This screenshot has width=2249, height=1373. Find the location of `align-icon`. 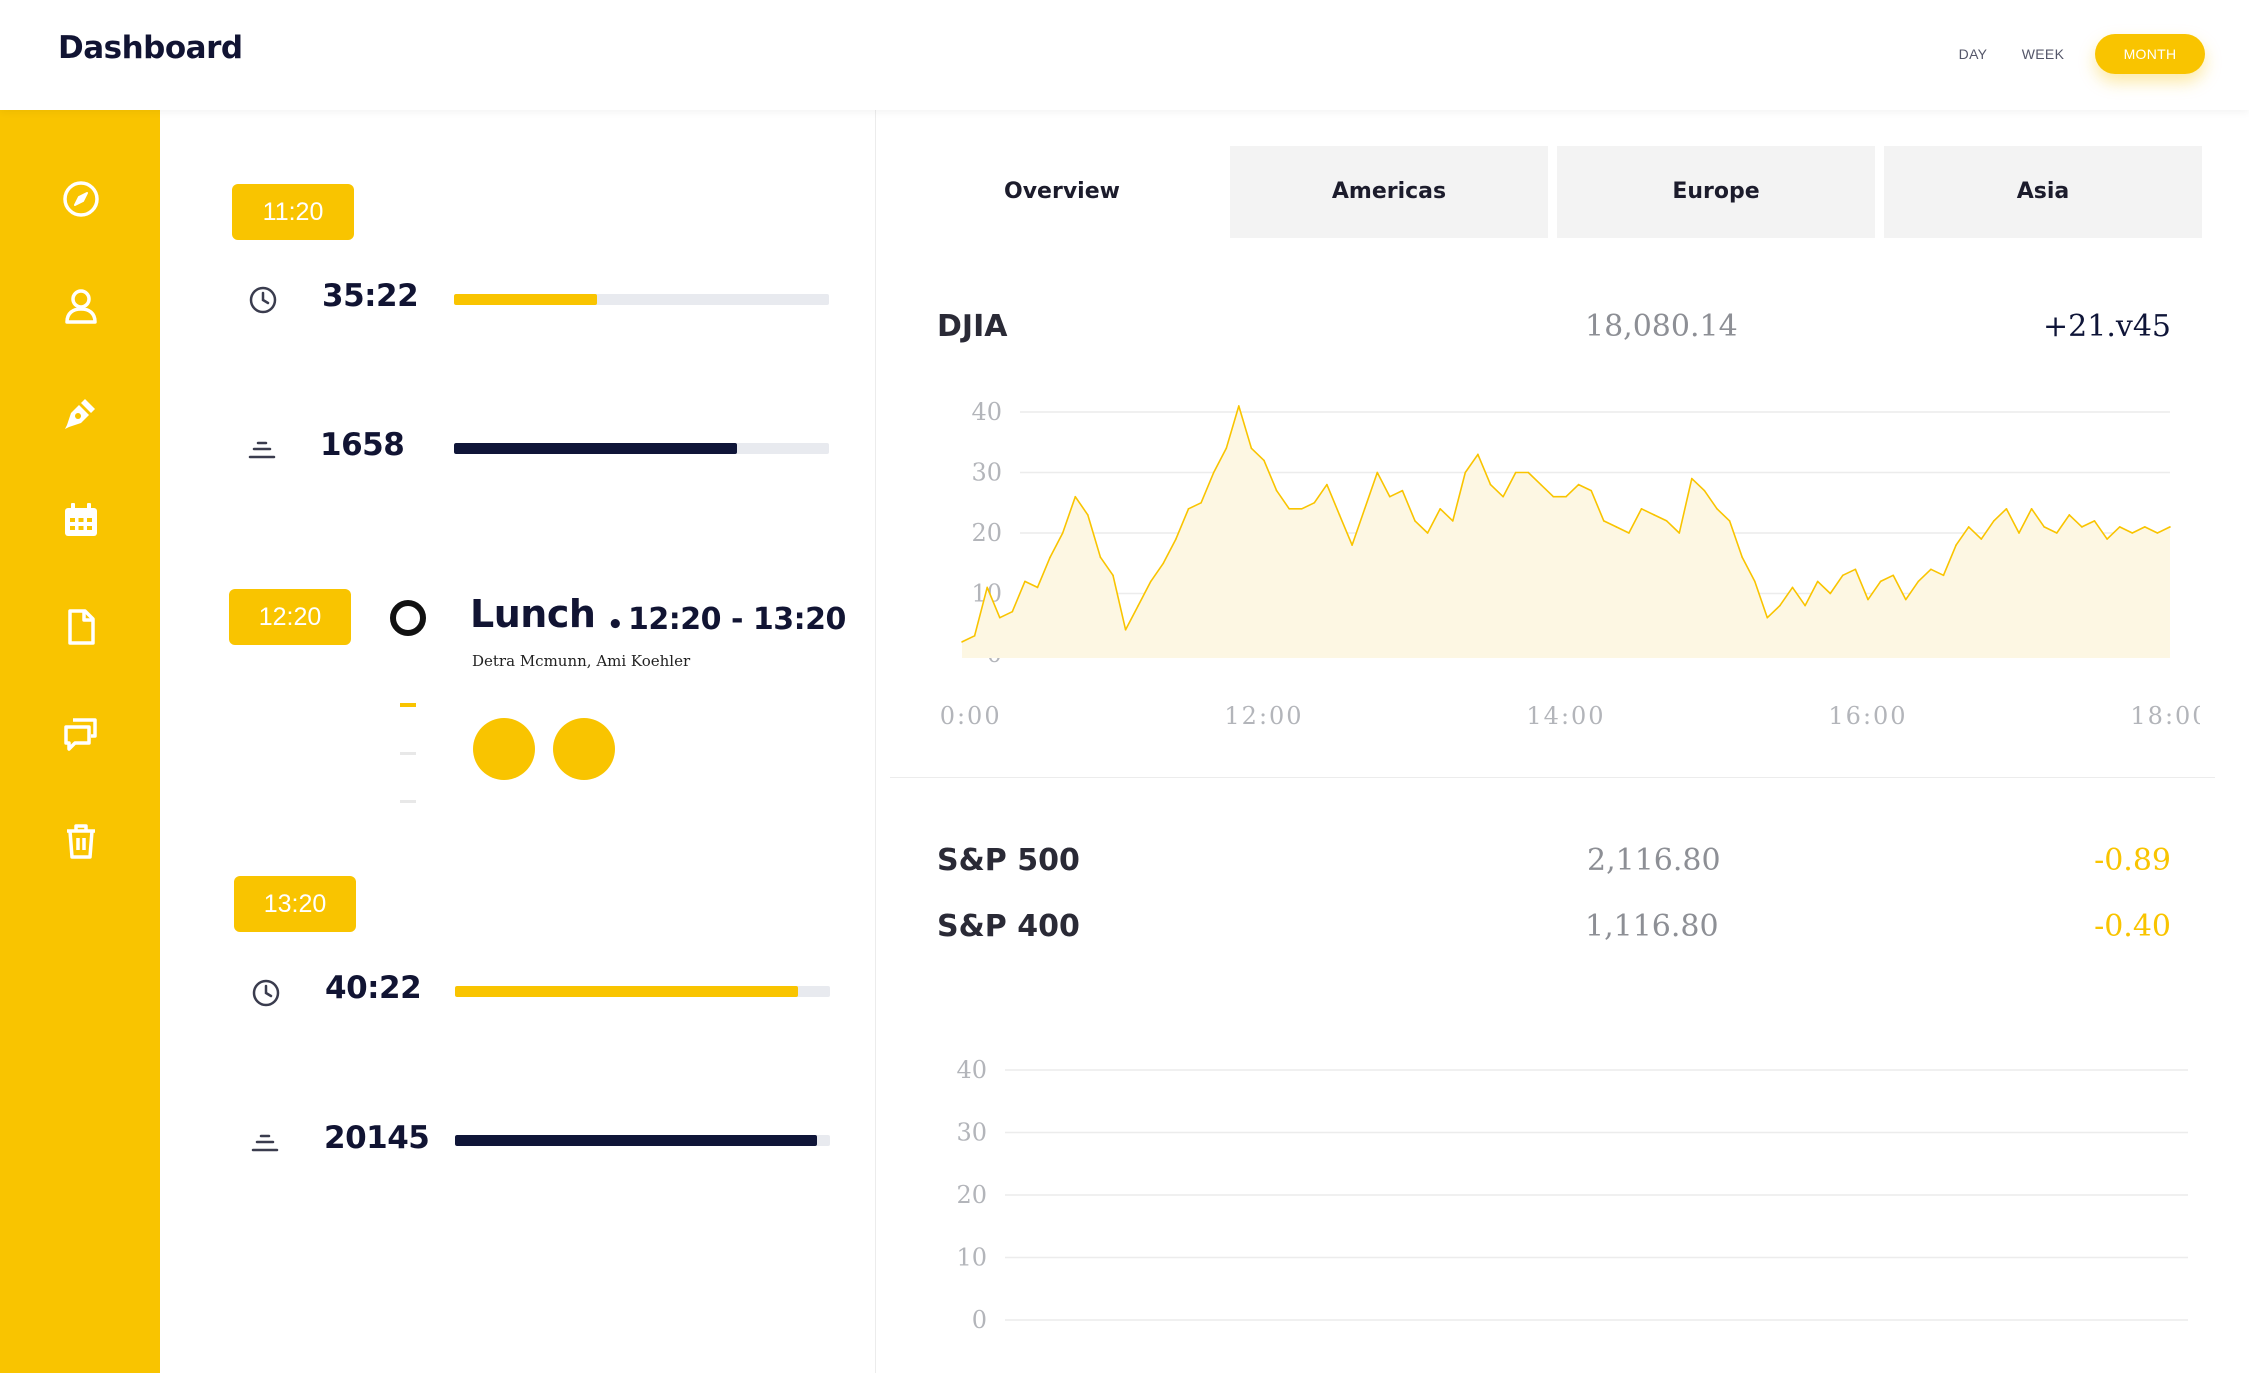

align-icon is located at coordinates (262, 450).